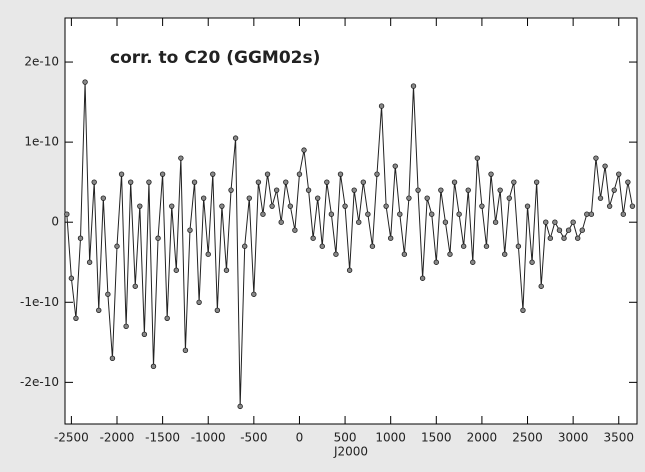 The image size is (645, 472). Describe the element at coordinates (345, 438) in the screenshot. I see `x-tick-label: 500` at that location.